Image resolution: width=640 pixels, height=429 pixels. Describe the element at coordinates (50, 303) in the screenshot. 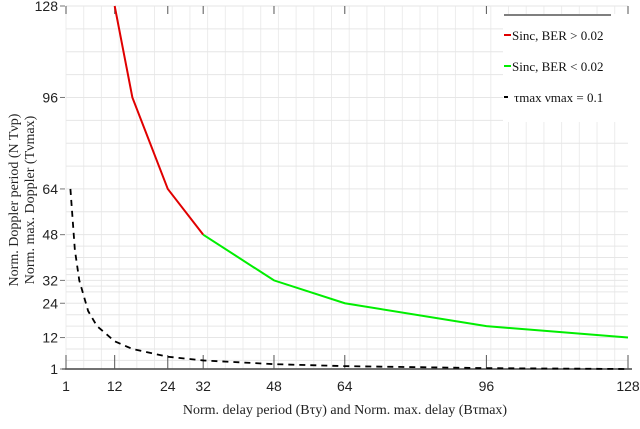

I see `y-tick-label: 24` at that location.